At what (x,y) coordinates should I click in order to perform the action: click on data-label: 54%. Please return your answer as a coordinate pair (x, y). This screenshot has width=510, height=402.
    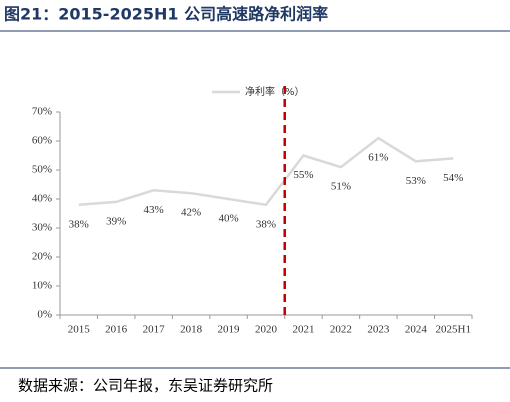
    Looking at the image, I should click on (453, 178).